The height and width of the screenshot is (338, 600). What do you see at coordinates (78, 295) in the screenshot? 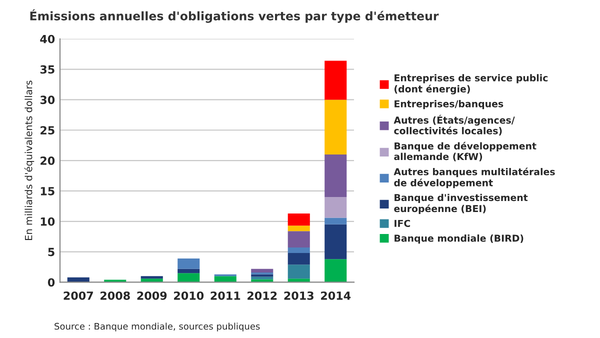
I see `x-tick-label: 2007` at bounding box center [78, 295].